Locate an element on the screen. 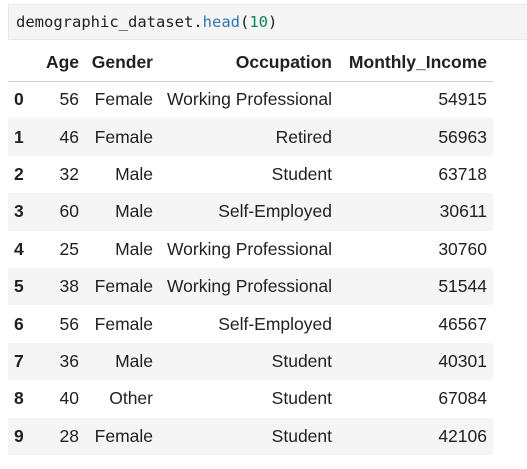  cell-occupation: Retired is located at coordinates (303, 136).